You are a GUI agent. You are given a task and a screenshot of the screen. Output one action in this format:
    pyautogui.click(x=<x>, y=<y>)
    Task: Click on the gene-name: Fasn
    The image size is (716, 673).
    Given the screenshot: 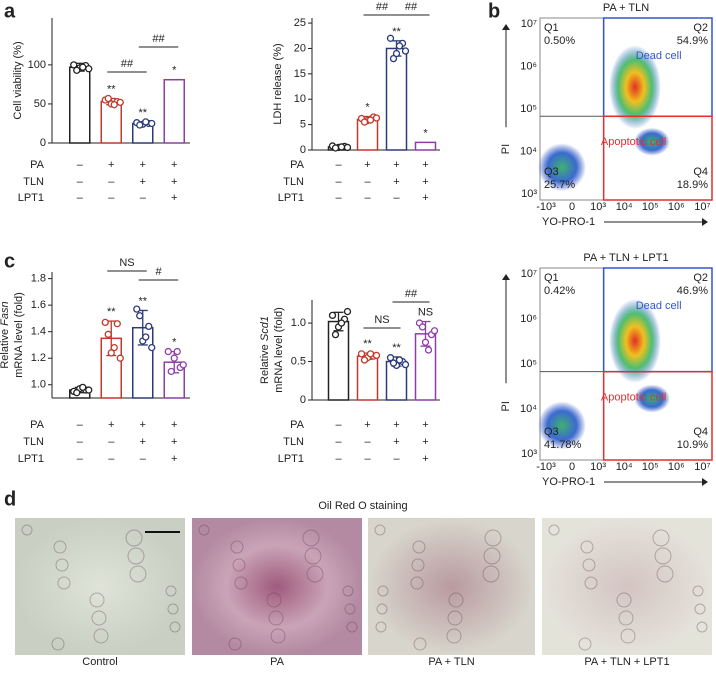 What is the action you would take?
    pyautogui.click(x=5, y=313)
    